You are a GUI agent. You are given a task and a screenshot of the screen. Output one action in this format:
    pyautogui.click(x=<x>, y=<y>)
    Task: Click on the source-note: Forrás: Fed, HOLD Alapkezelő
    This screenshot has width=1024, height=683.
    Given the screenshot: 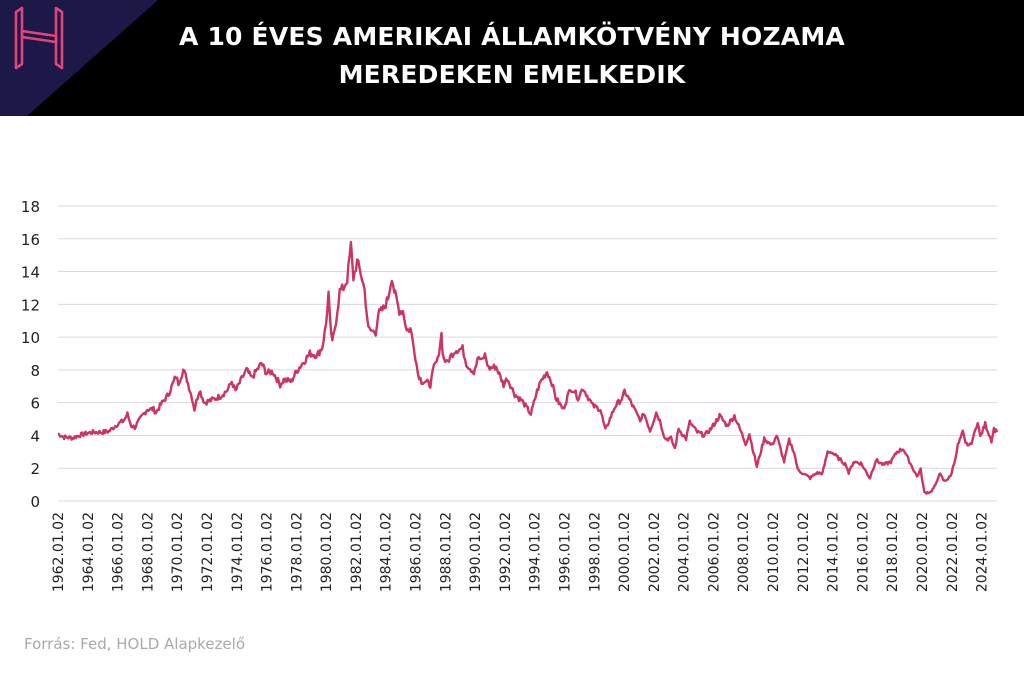 What is the action you would take?
    pyautogui.click(x=134, y=644)
    